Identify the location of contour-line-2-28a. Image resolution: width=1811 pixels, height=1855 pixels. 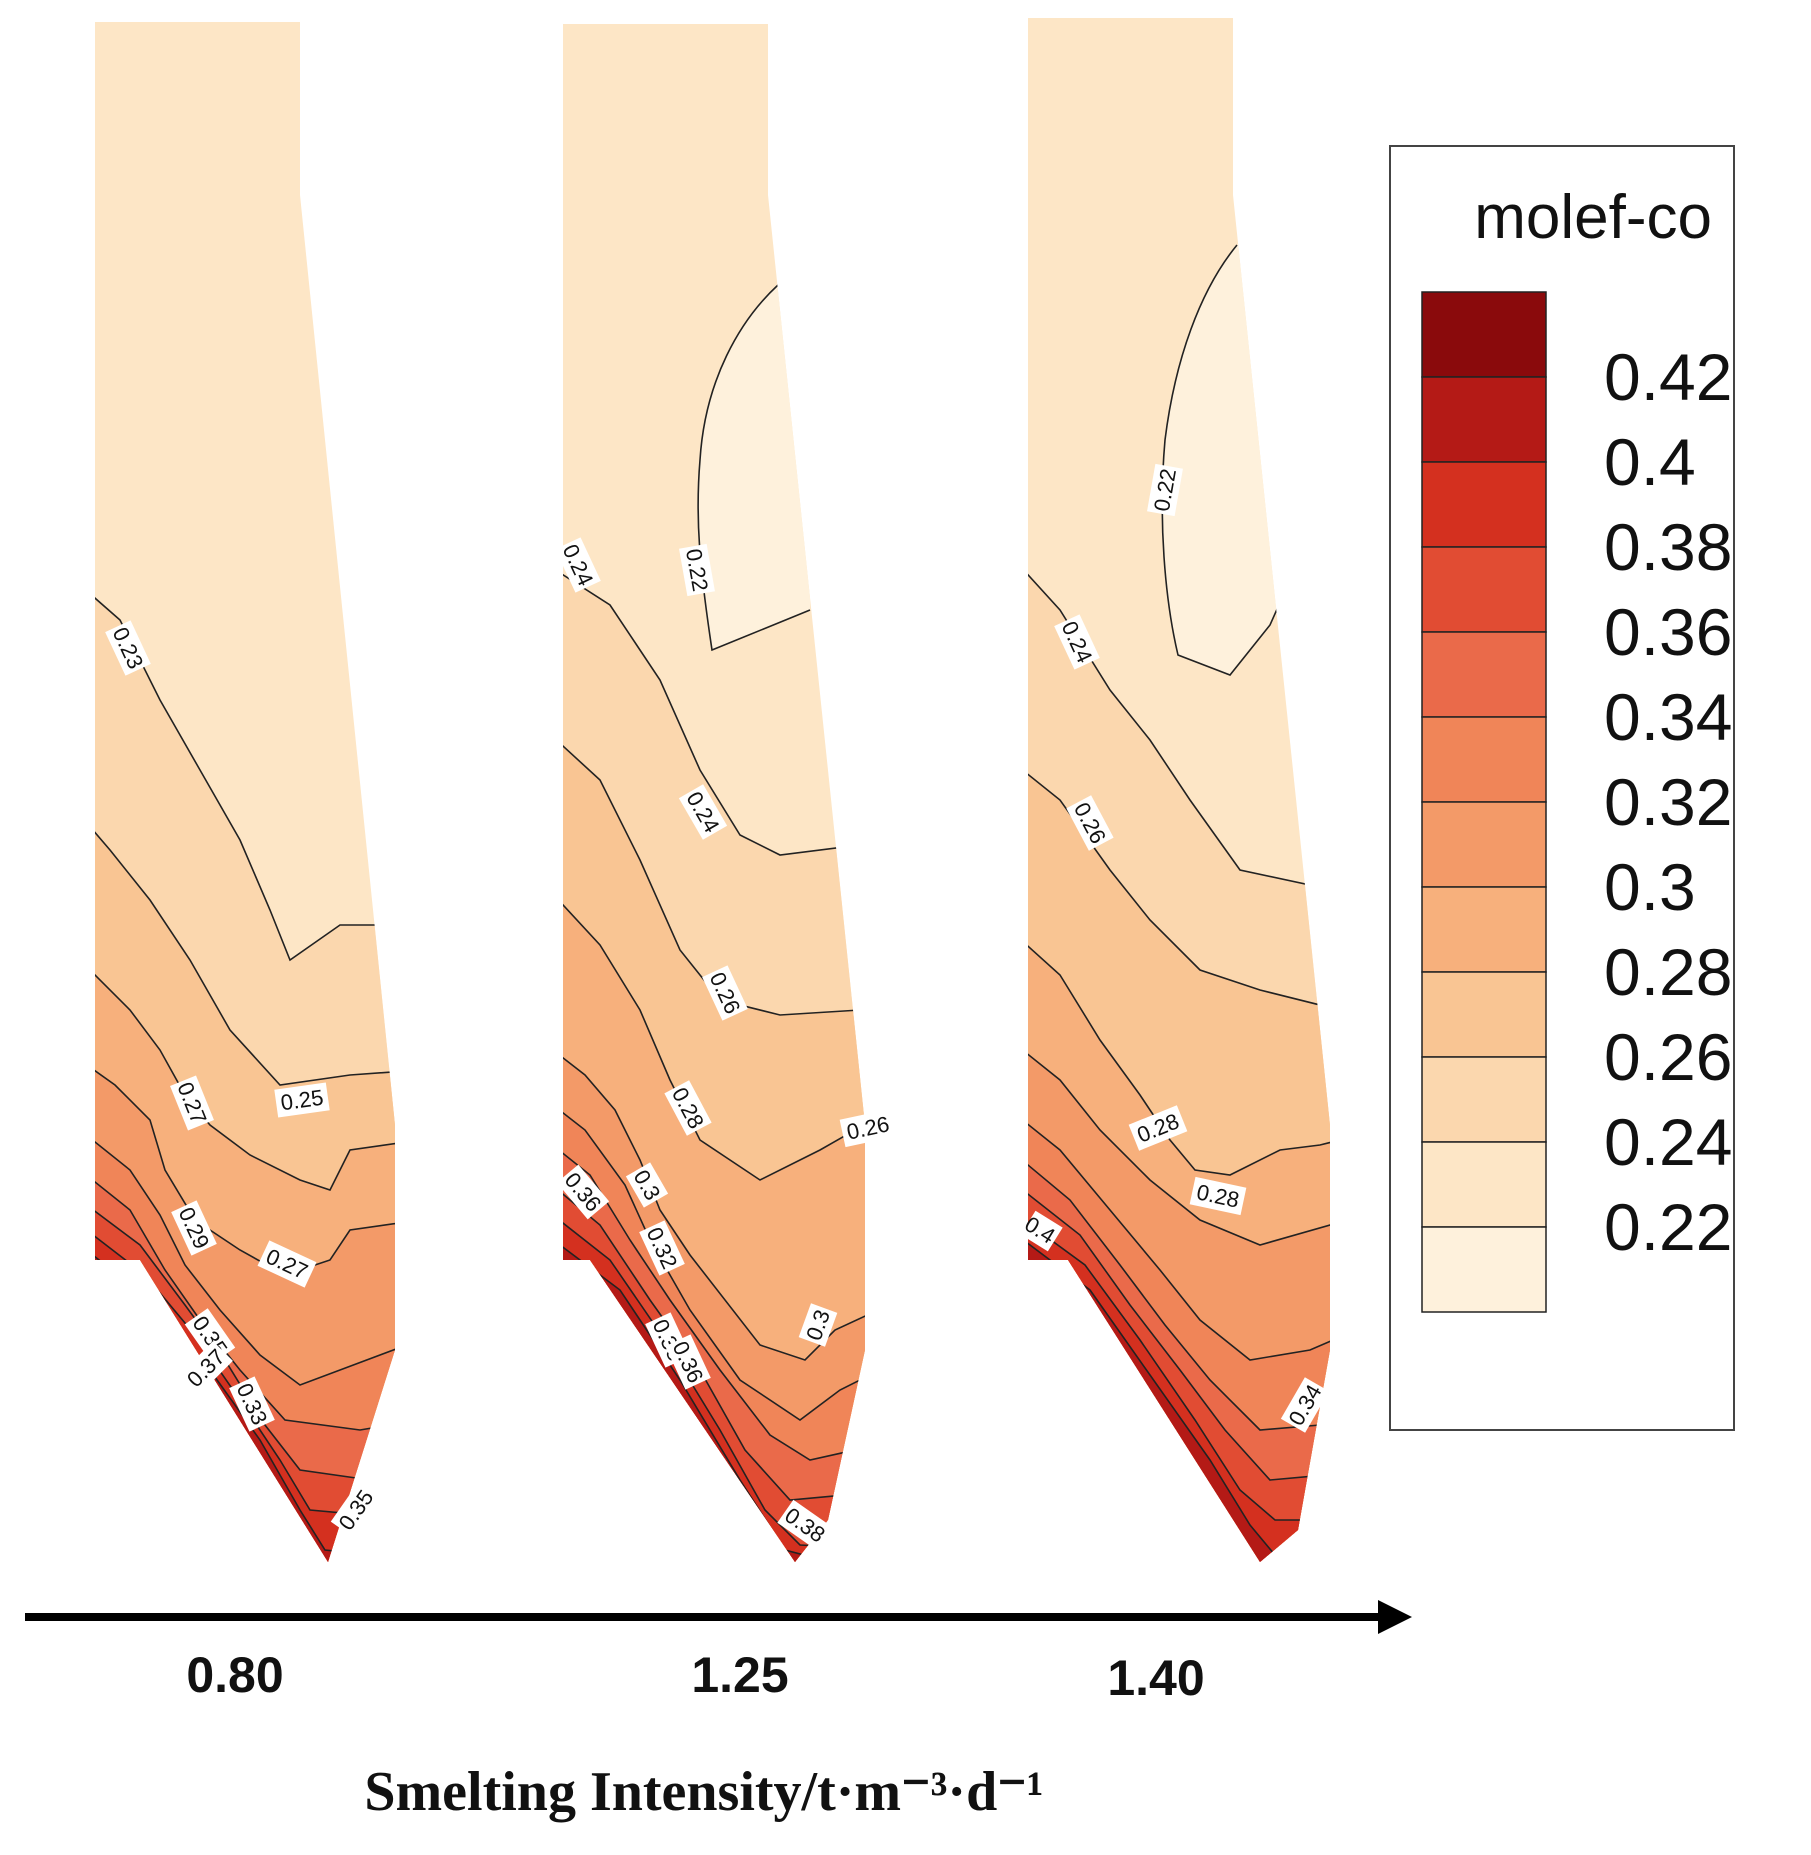
(1179, 1052).